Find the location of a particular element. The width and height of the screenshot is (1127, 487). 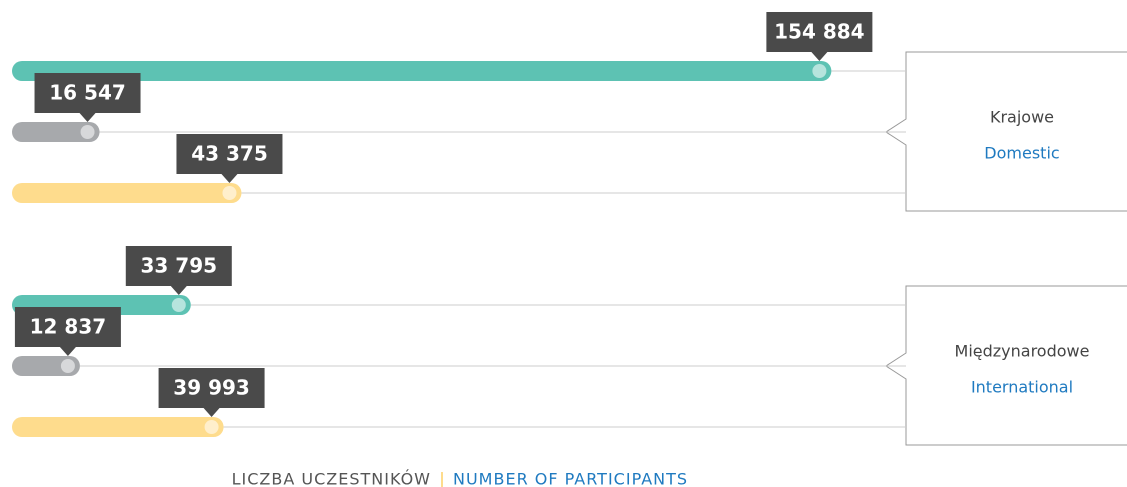

x-axis-label: LICZBA UCZESTNIKÓW is located at coordinates (331, 478).